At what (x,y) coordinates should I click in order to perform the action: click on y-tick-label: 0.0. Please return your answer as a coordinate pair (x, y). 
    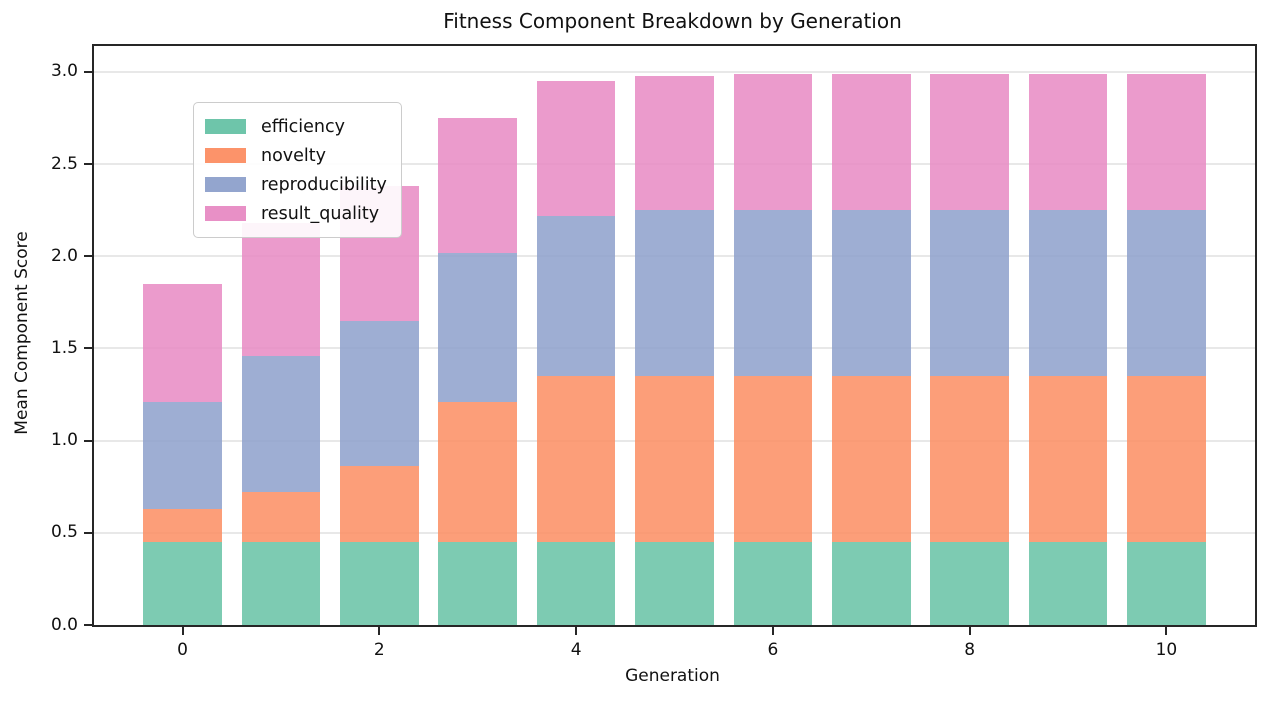
    Looking at the image, I should click on (64, 624).